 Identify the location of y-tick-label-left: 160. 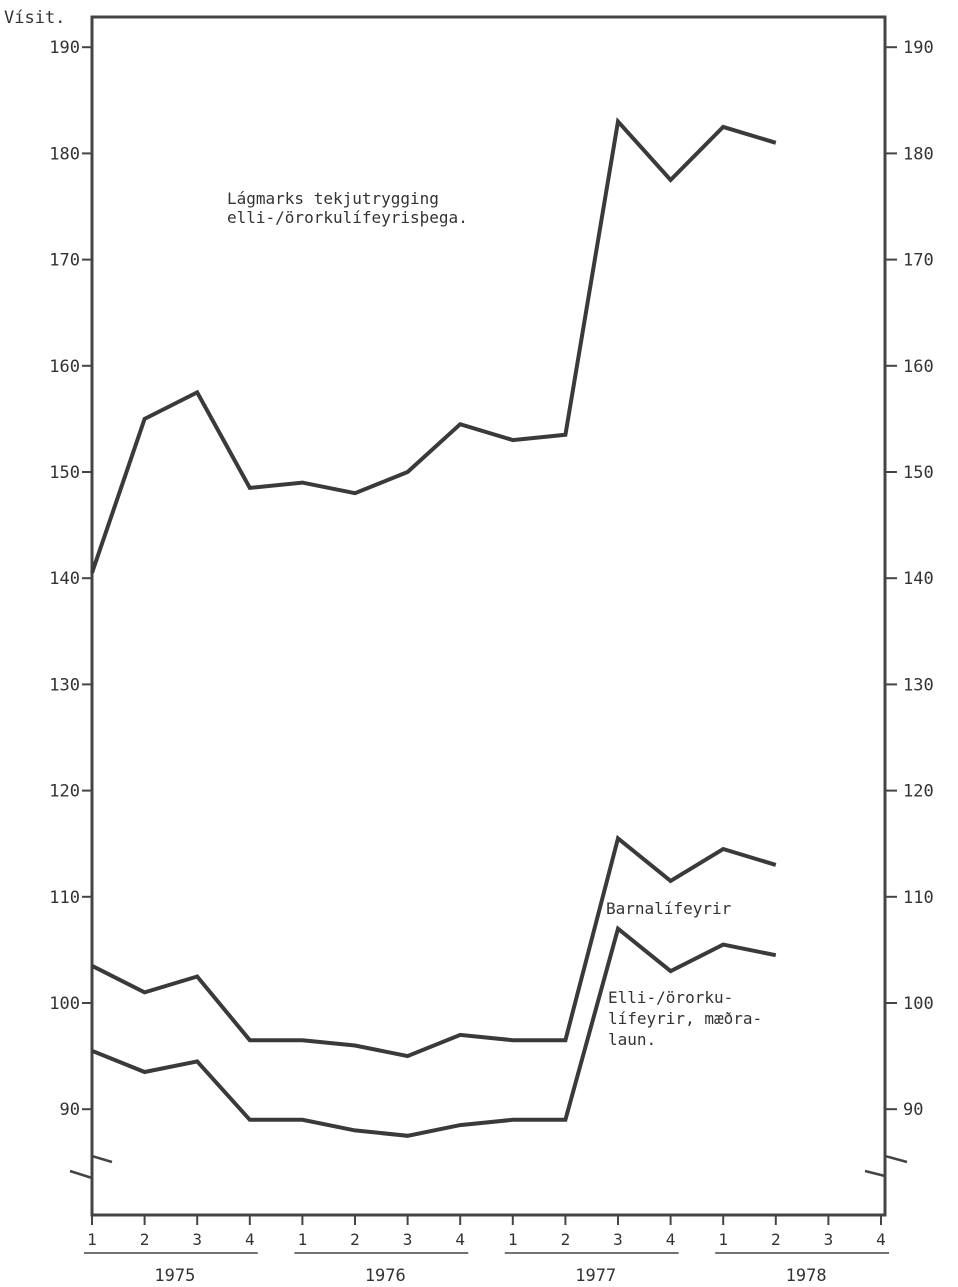
(64, 367).